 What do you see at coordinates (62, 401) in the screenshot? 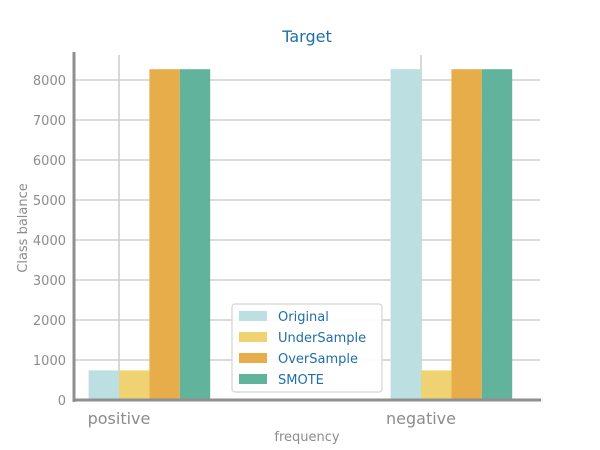
I see `y-tick-label: 0` at bounding box center [62, 401].